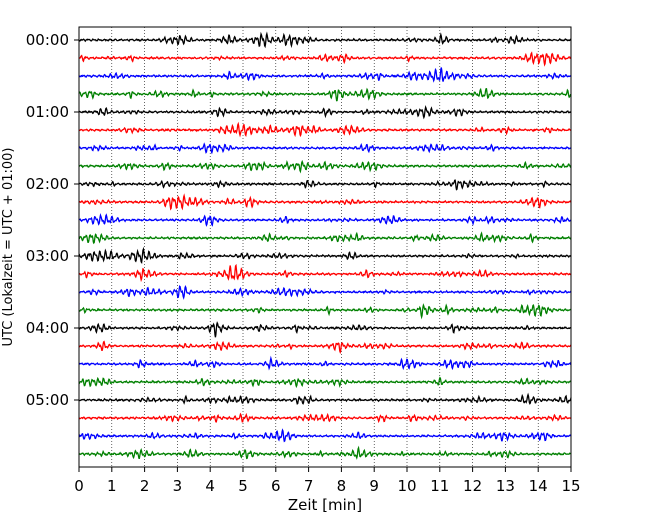 Image resolution: width=650 pixels, height=520 pixels. I want to click on x-tick-label: 15, so click(570, 486).